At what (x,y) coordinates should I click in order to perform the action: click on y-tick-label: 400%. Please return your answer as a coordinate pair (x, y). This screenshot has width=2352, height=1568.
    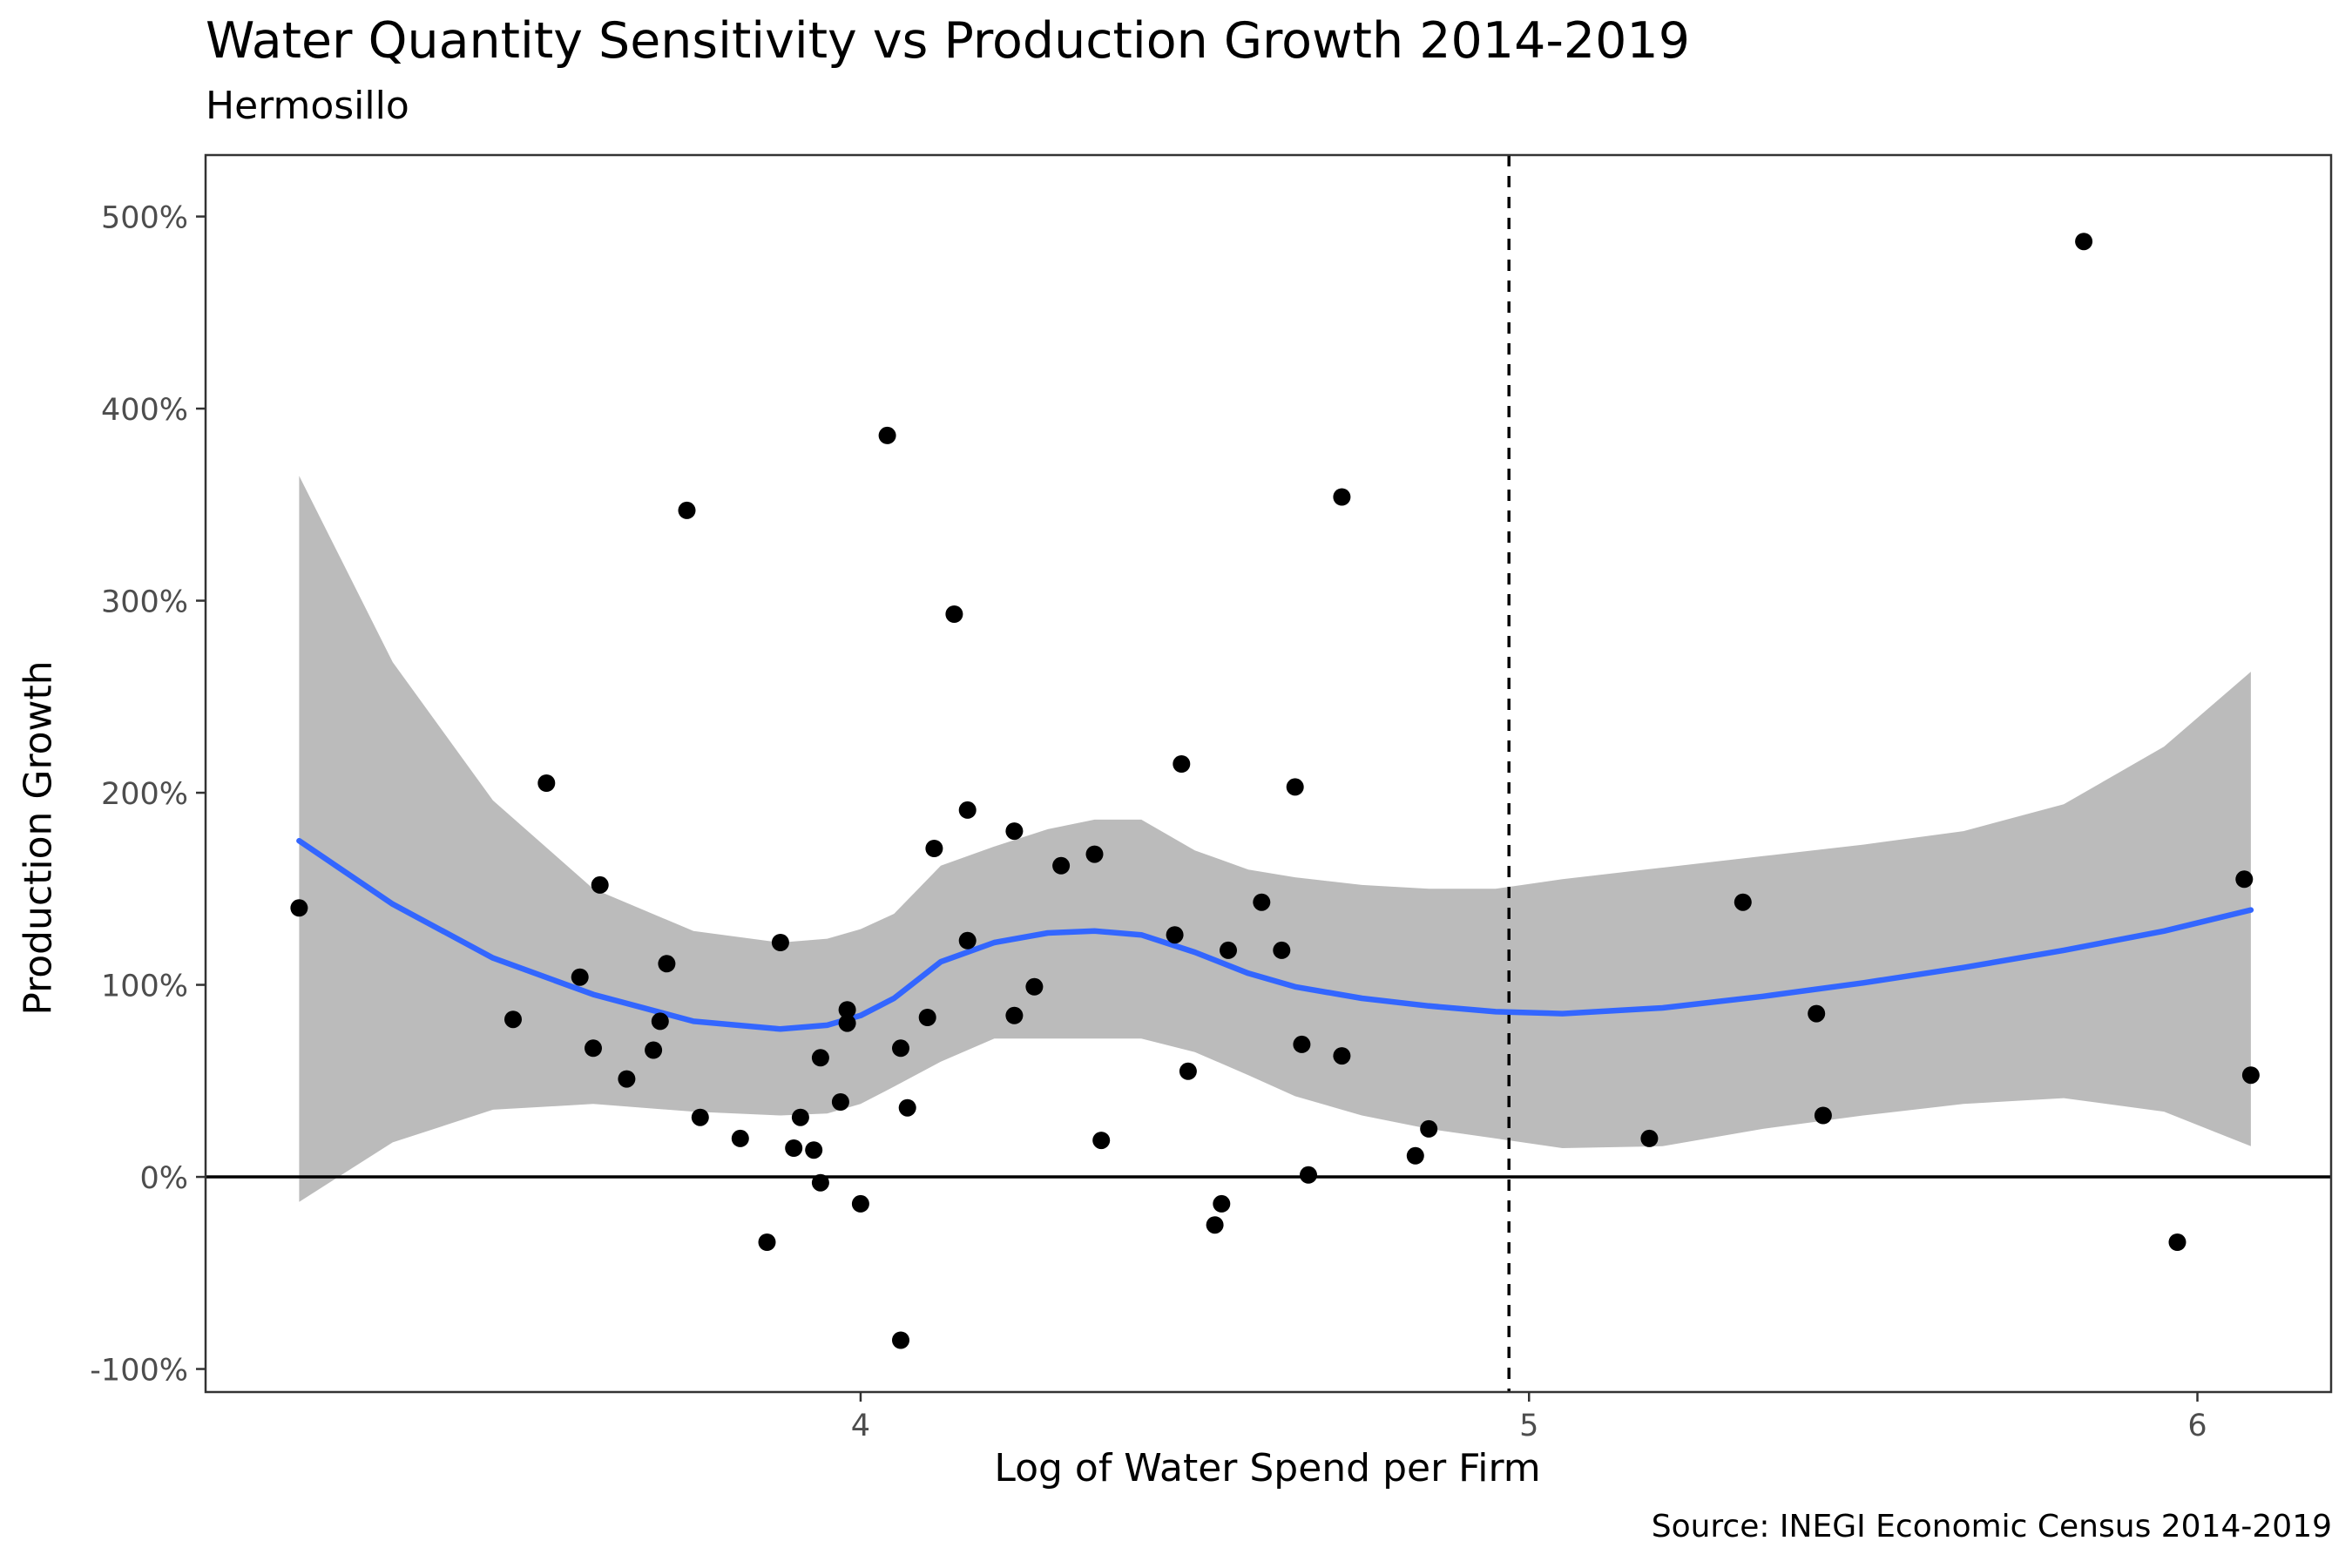
    Looking at the image, I should click on (145, 410).